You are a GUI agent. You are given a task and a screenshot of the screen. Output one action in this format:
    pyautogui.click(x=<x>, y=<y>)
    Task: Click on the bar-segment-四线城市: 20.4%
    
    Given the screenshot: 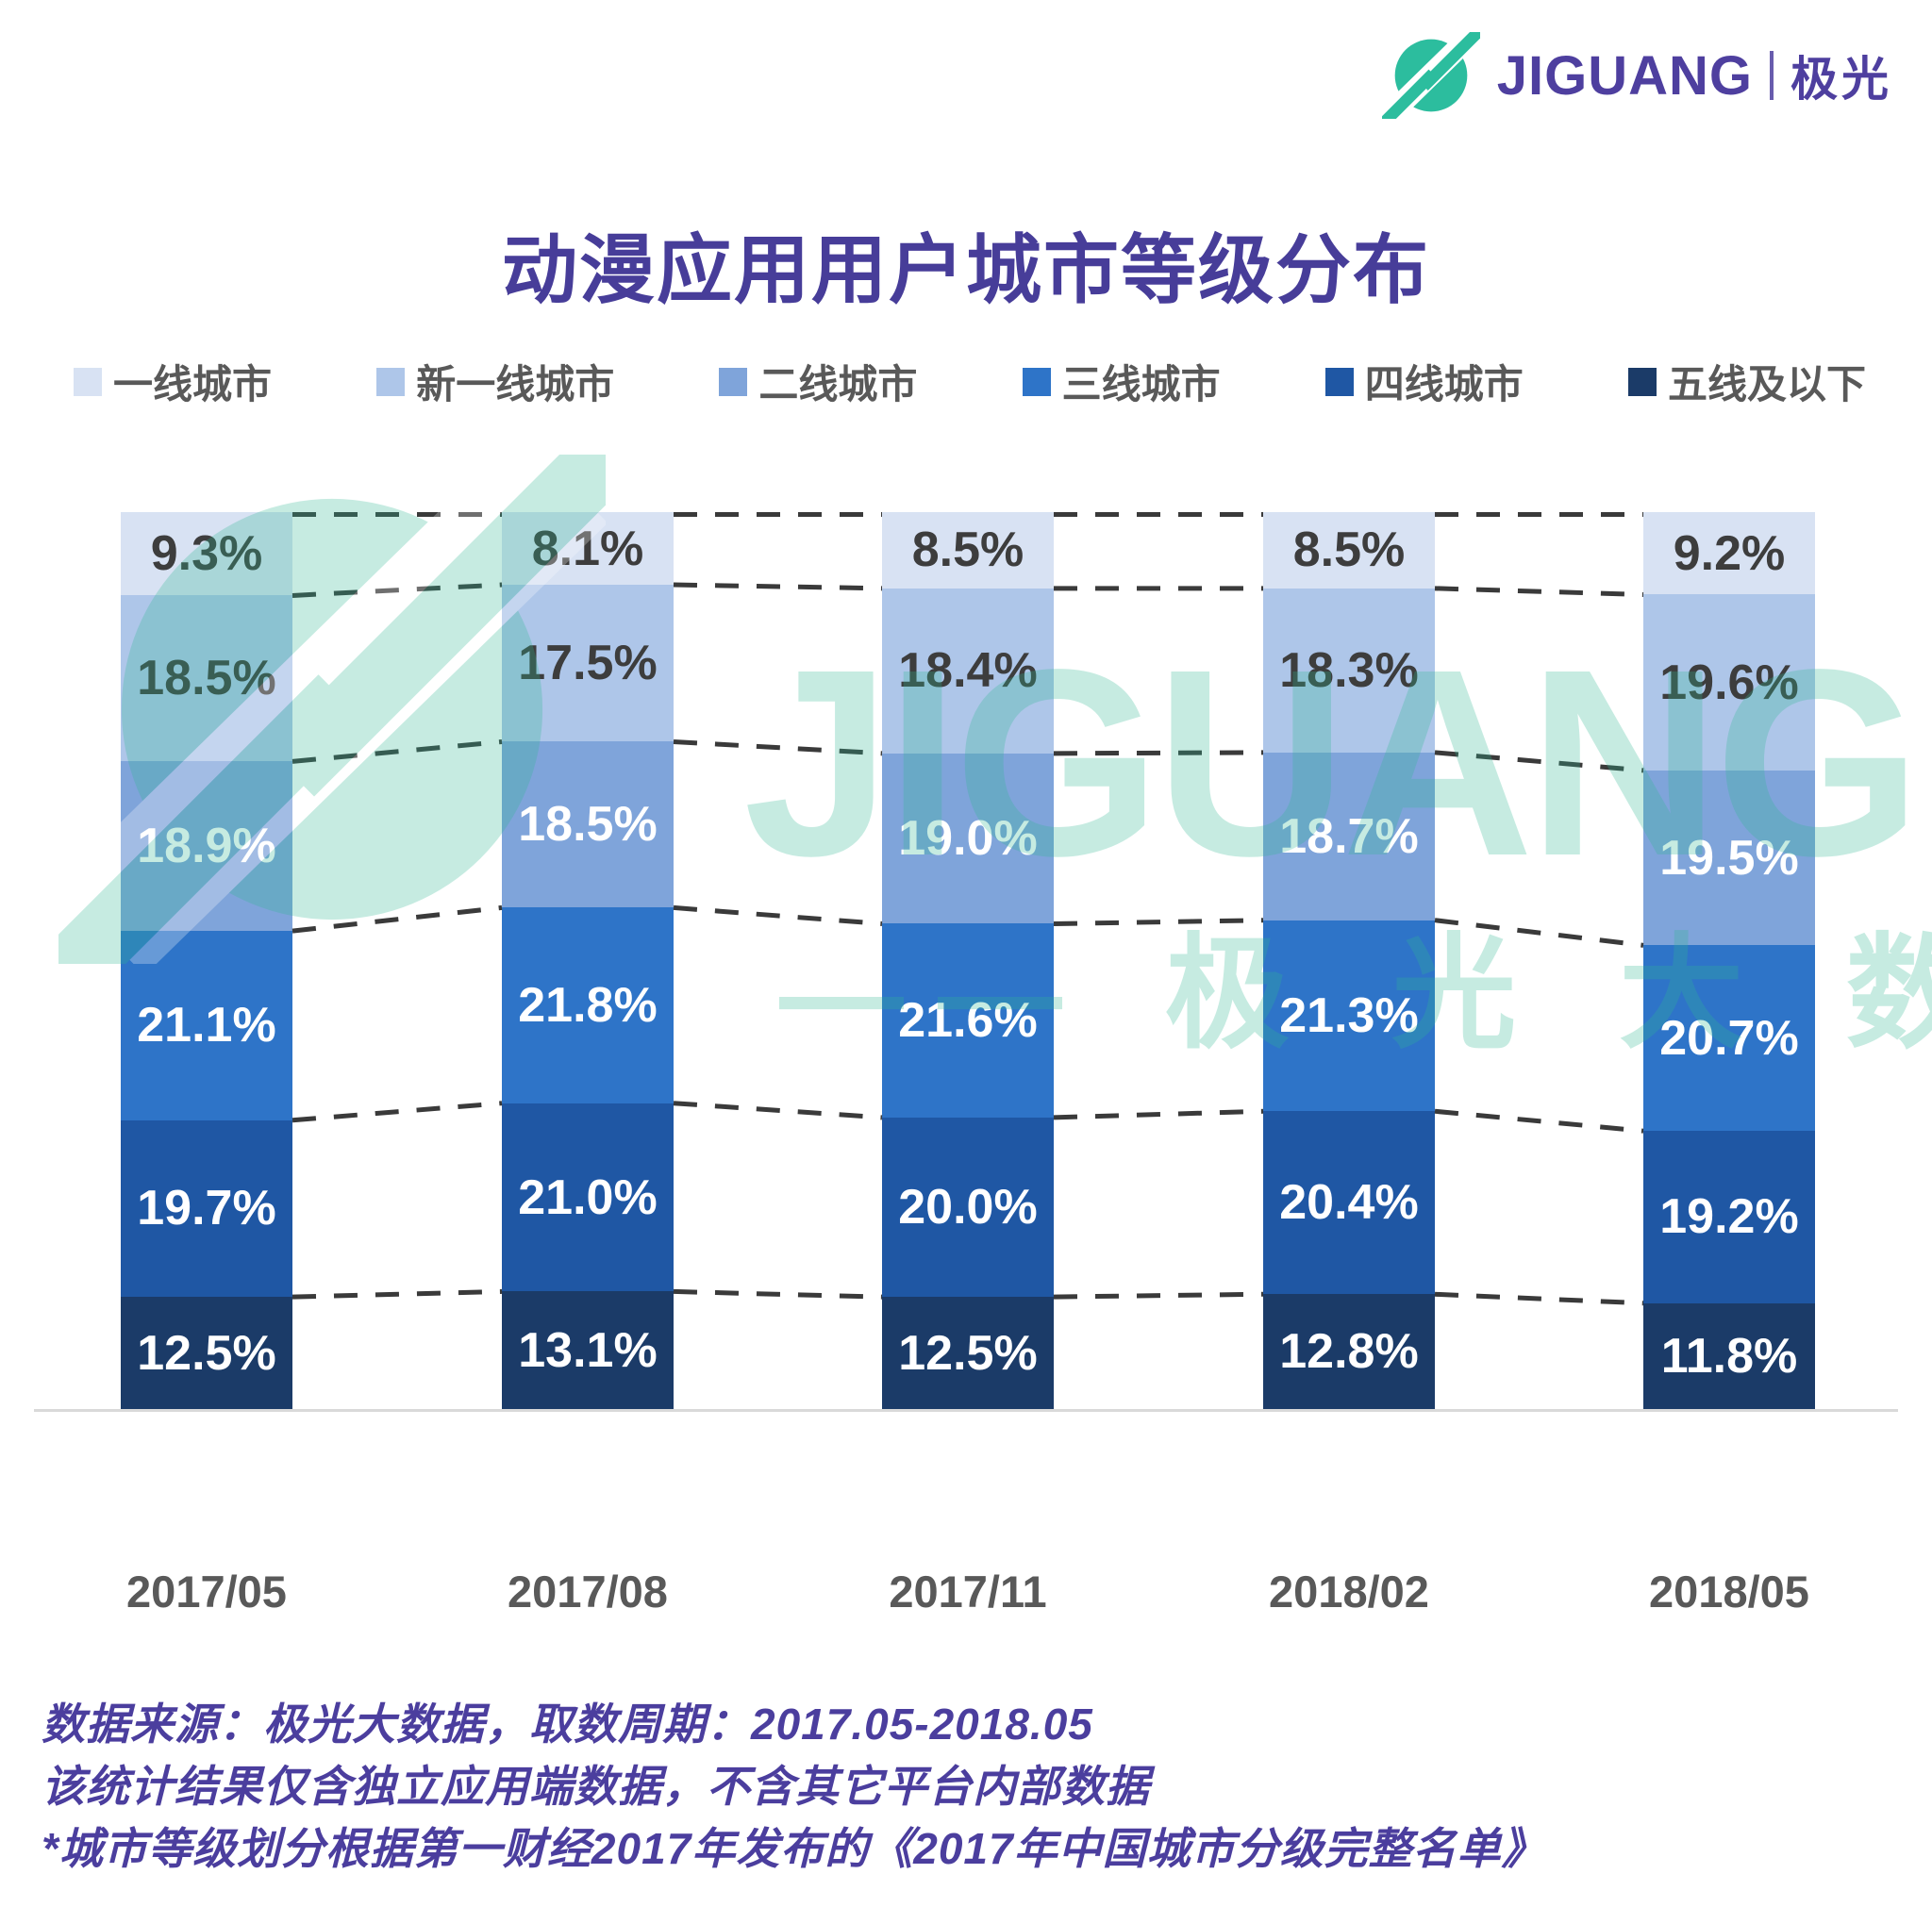 What is the action you would take?
    pyautogui.click(x=1349, y=1203)
    